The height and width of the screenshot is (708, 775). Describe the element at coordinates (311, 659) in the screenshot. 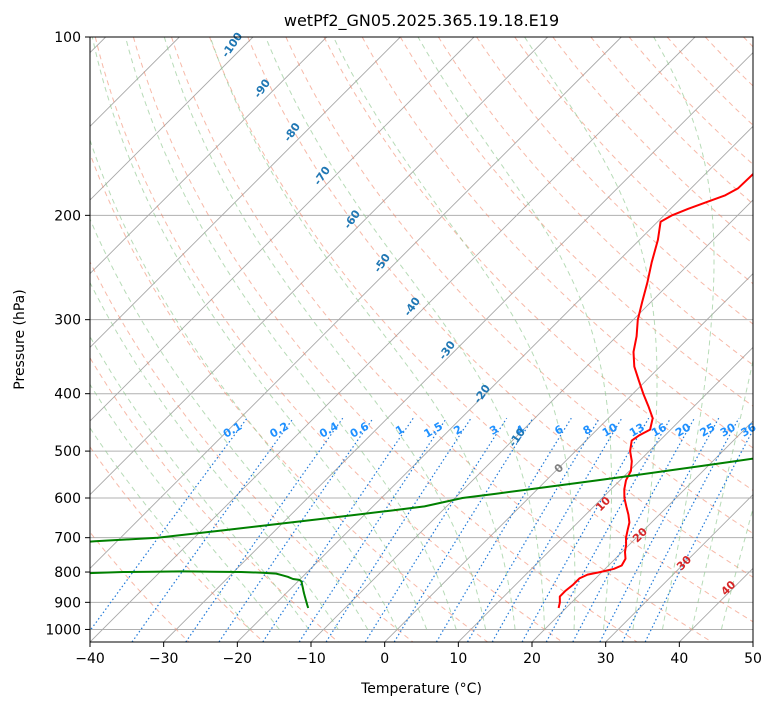

I see `x-tick-label: −10` at that location.